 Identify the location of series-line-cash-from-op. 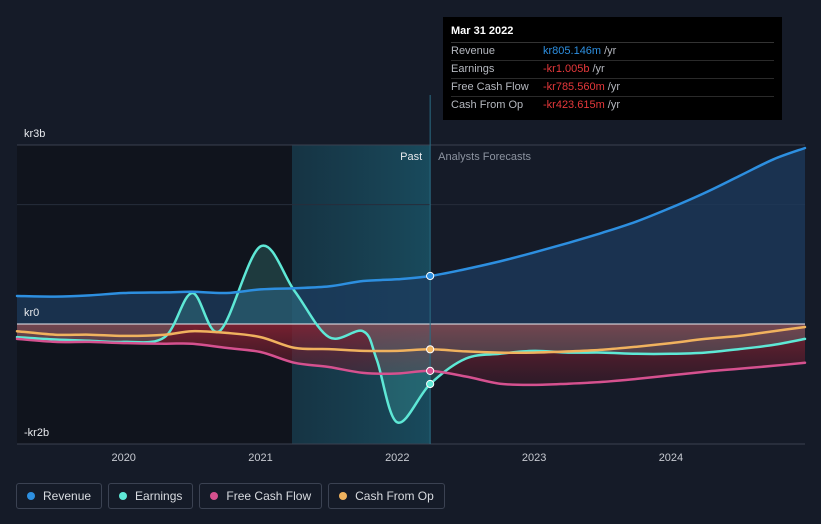
(411, 339).